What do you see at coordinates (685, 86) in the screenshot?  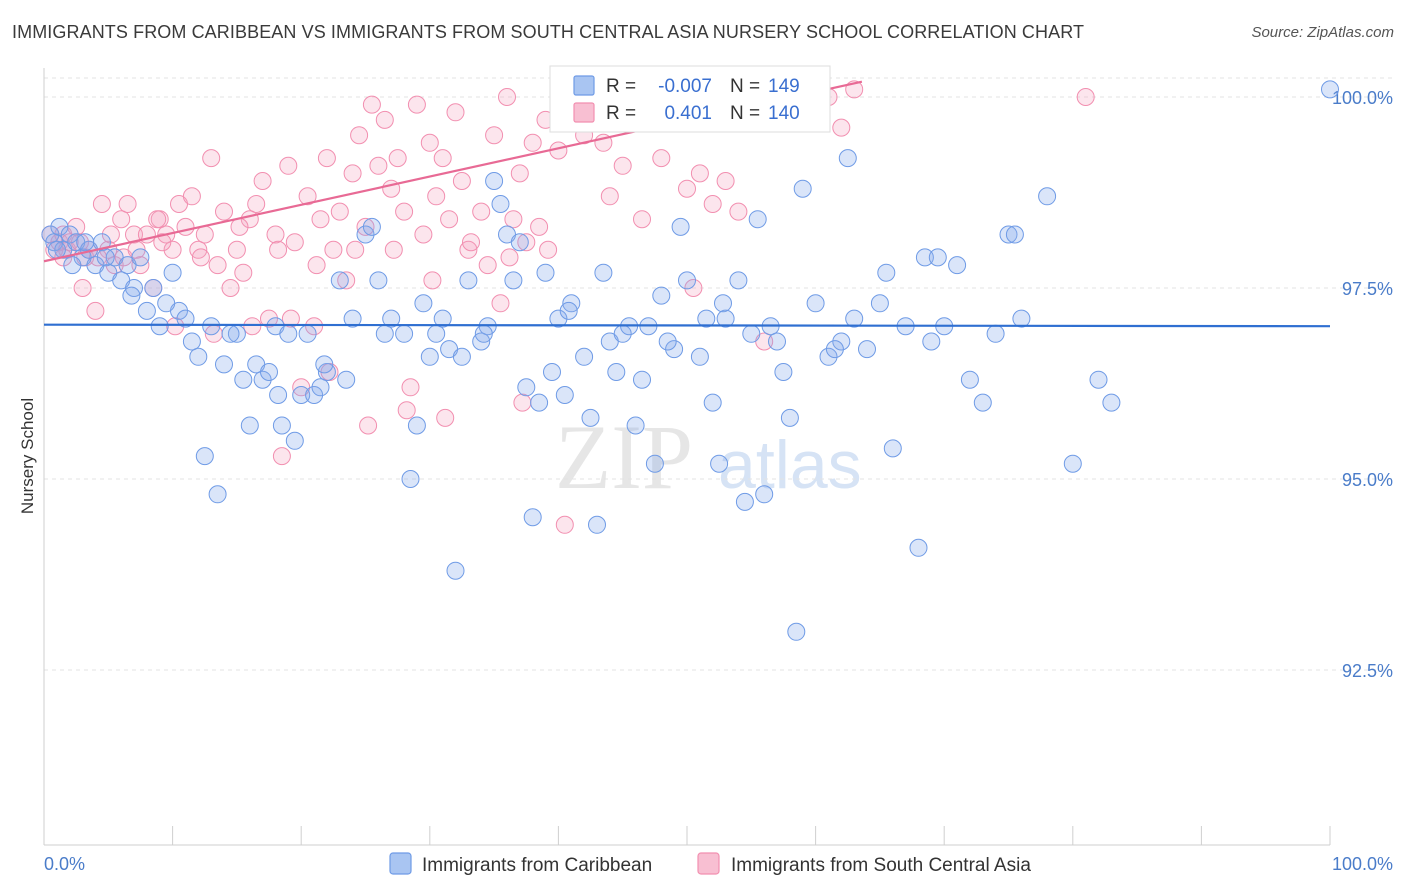 I see `legend-r-value-1: -0.007` at bounding box center [685, 86].